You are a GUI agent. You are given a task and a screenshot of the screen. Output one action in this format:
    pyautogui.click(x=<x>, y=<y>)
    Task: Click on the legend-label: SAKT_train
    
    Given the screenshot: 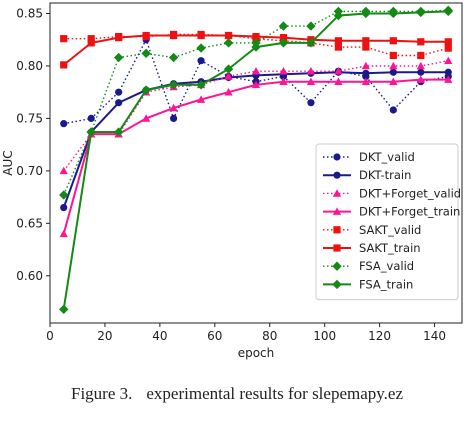 What is the action you would take?
    pyautogui.click(x=390, y=248)
    